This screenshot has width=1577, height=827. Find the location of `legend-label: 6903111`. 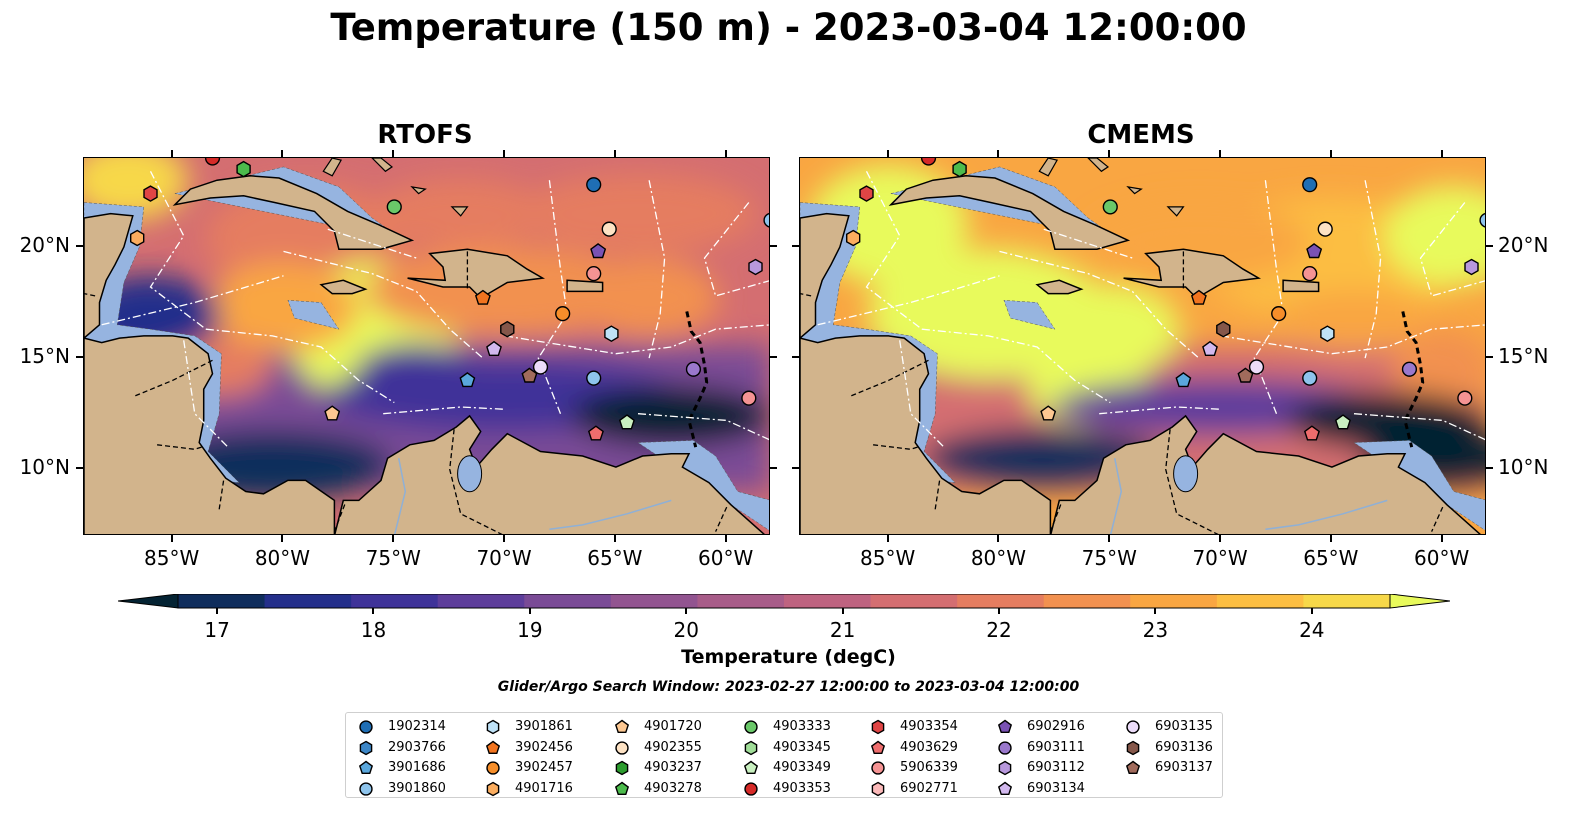

legend-label: 6903111 is located at coordinates (1056, 747).